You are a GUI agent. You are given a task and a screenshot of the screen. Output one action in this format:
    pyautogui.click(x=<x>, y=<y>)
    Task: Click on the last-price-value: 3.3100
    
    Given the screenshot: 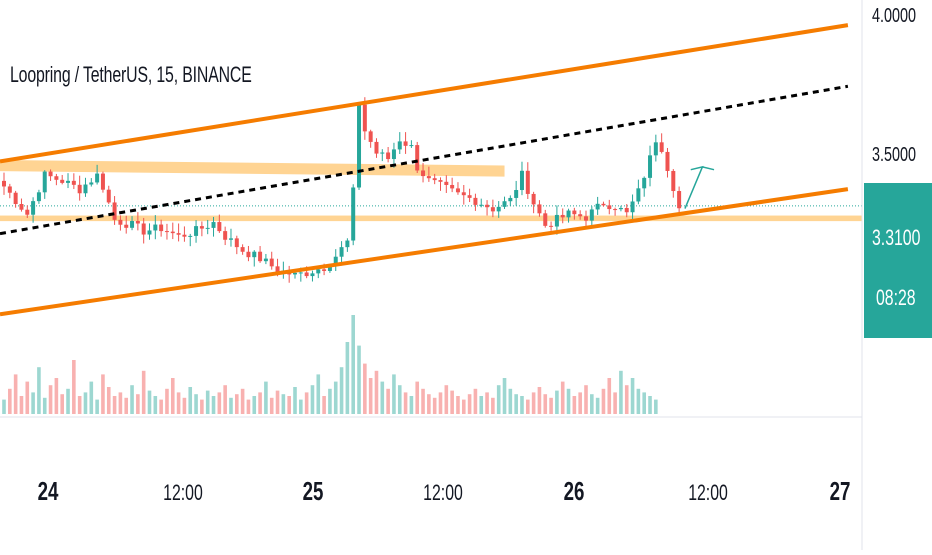 What is the action you would take?
    pyautogui.click(x=896, y=239)
    